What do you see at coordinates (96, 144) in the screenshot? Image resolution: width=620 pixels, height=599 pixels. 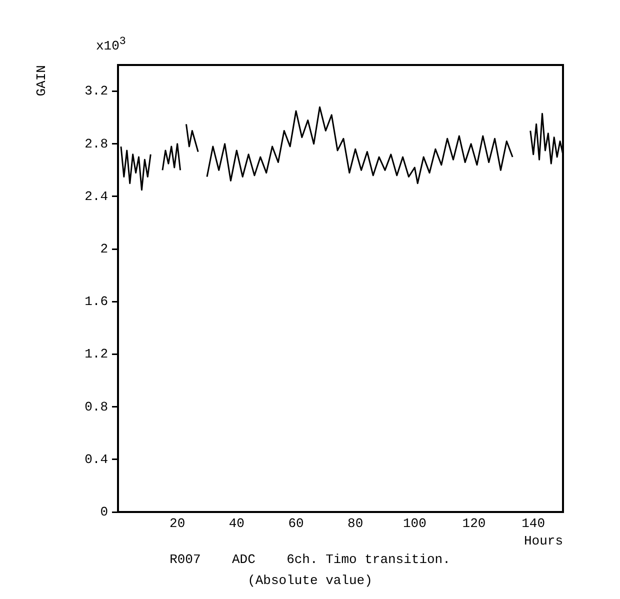 I see `y-tick-label: 2.8` at bounding box center [96, 144].